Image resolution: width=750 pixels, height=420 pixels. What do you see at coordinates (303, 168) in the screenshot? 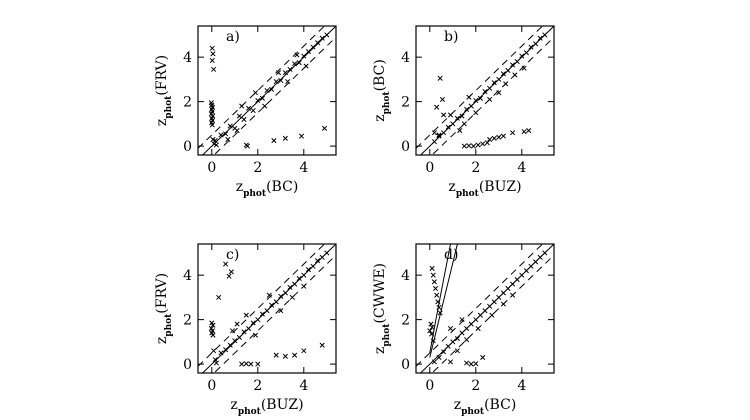
I see `x-tick-label: 4` at bounding box center [303, 168].